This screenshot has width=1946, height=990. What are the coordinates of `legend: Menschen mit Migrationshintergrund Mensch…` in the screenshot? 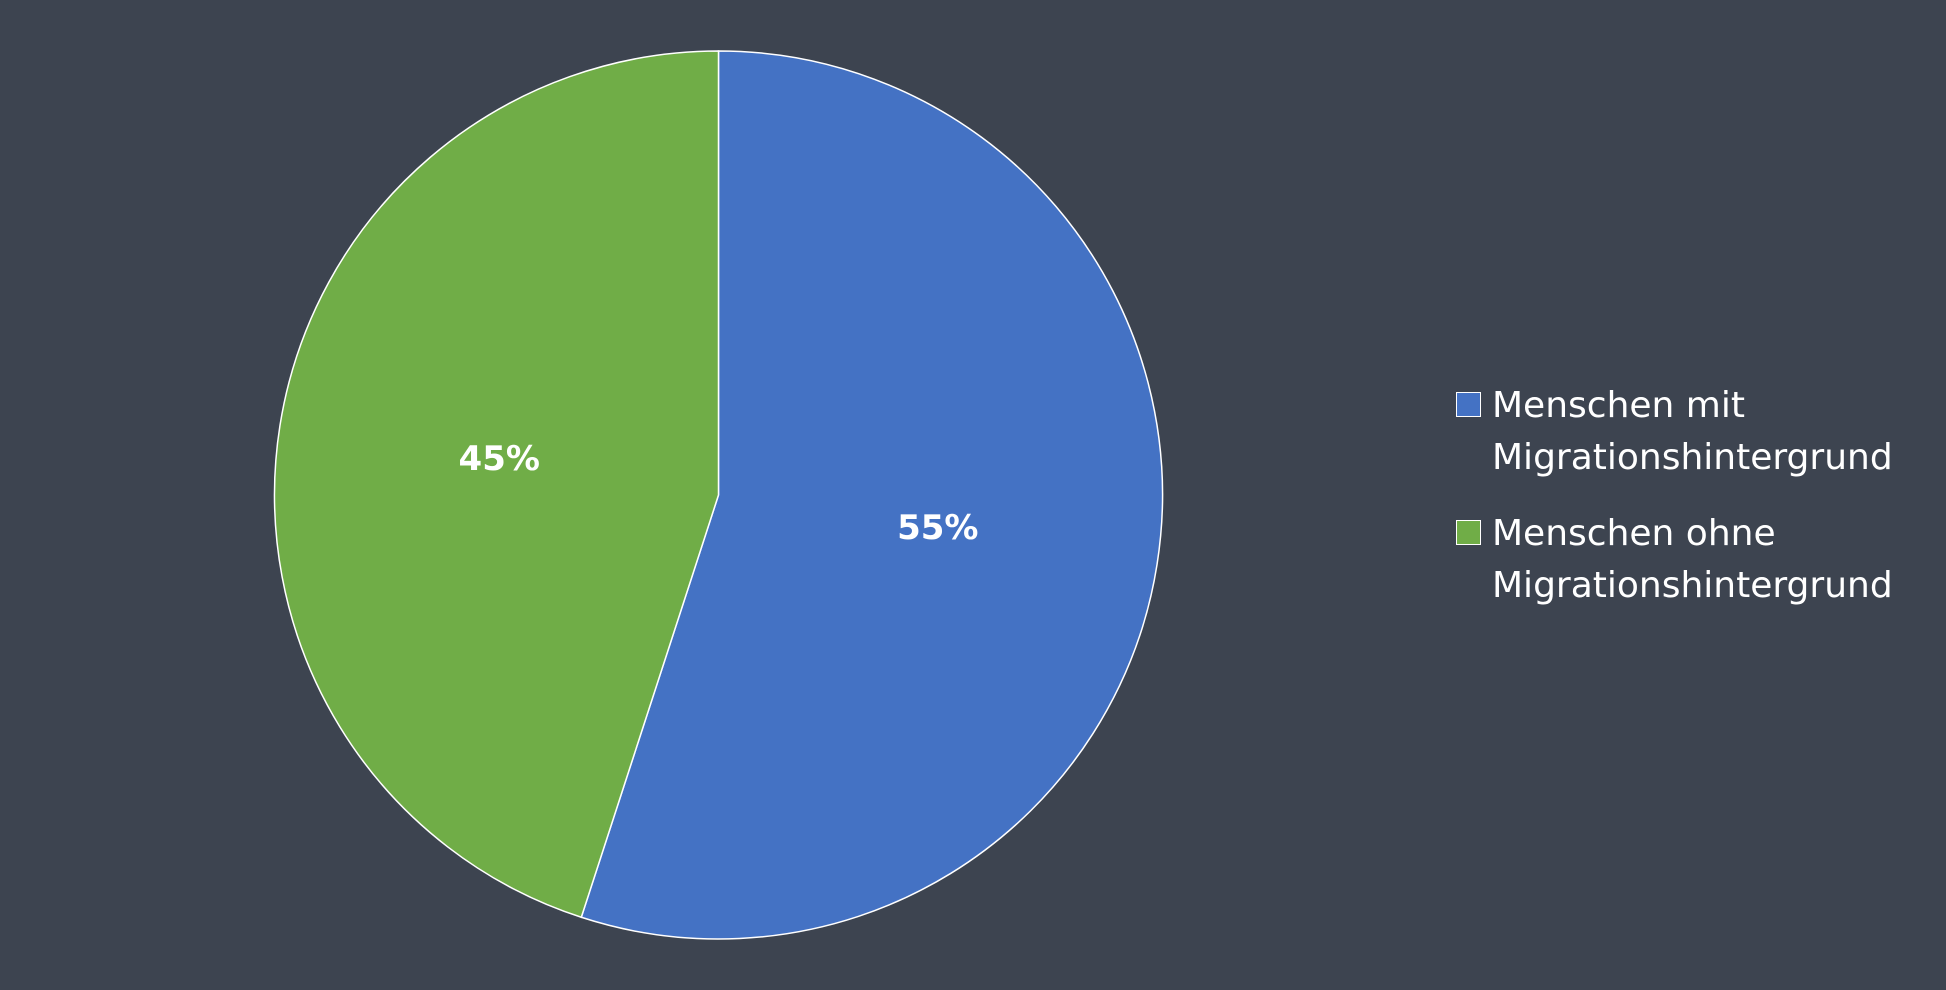 It's located at (1676, 508).